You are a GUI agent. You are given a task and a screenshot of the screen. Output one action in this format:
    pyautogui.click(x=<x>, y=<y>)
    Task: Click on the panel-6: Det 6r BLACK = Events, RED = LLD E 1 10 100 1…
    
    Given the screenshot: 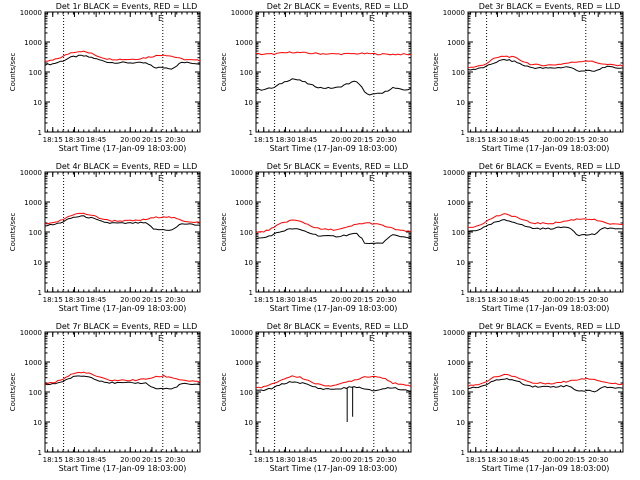 What is the action you would take?
    pyautogui.click(x=528, y=237)
    